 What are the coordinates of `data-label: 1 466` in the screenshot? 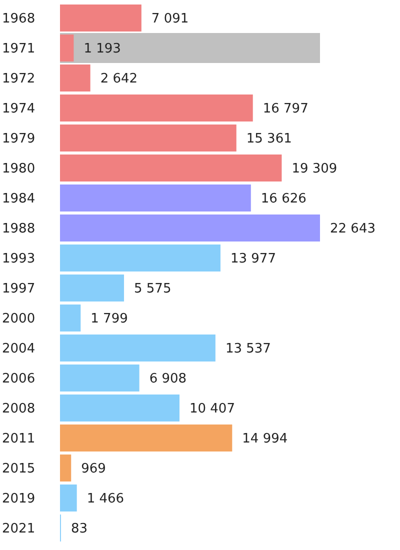 It's located at (105, 499).